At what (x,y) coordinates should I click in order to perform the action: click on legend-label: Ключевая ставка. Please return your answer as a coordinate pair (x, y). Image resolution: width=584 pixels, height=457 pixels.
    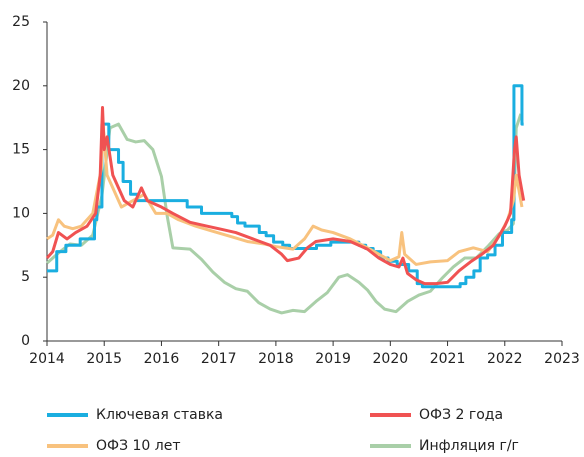
    Looking at the image, I should click on (159, 415).